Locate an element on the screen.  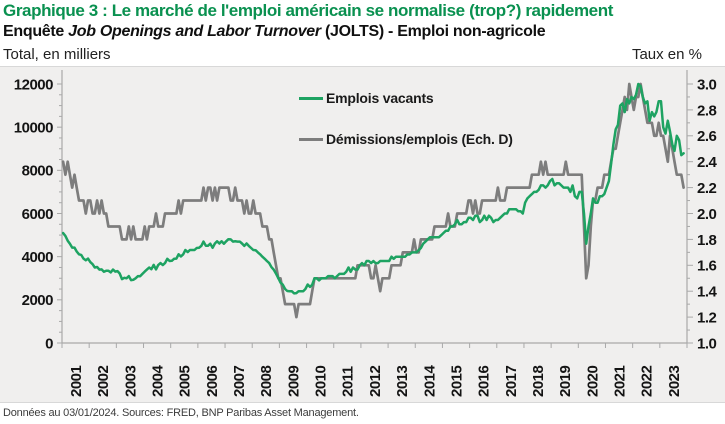
year-tick-label: 2001 is located at coordinates (76, 381).